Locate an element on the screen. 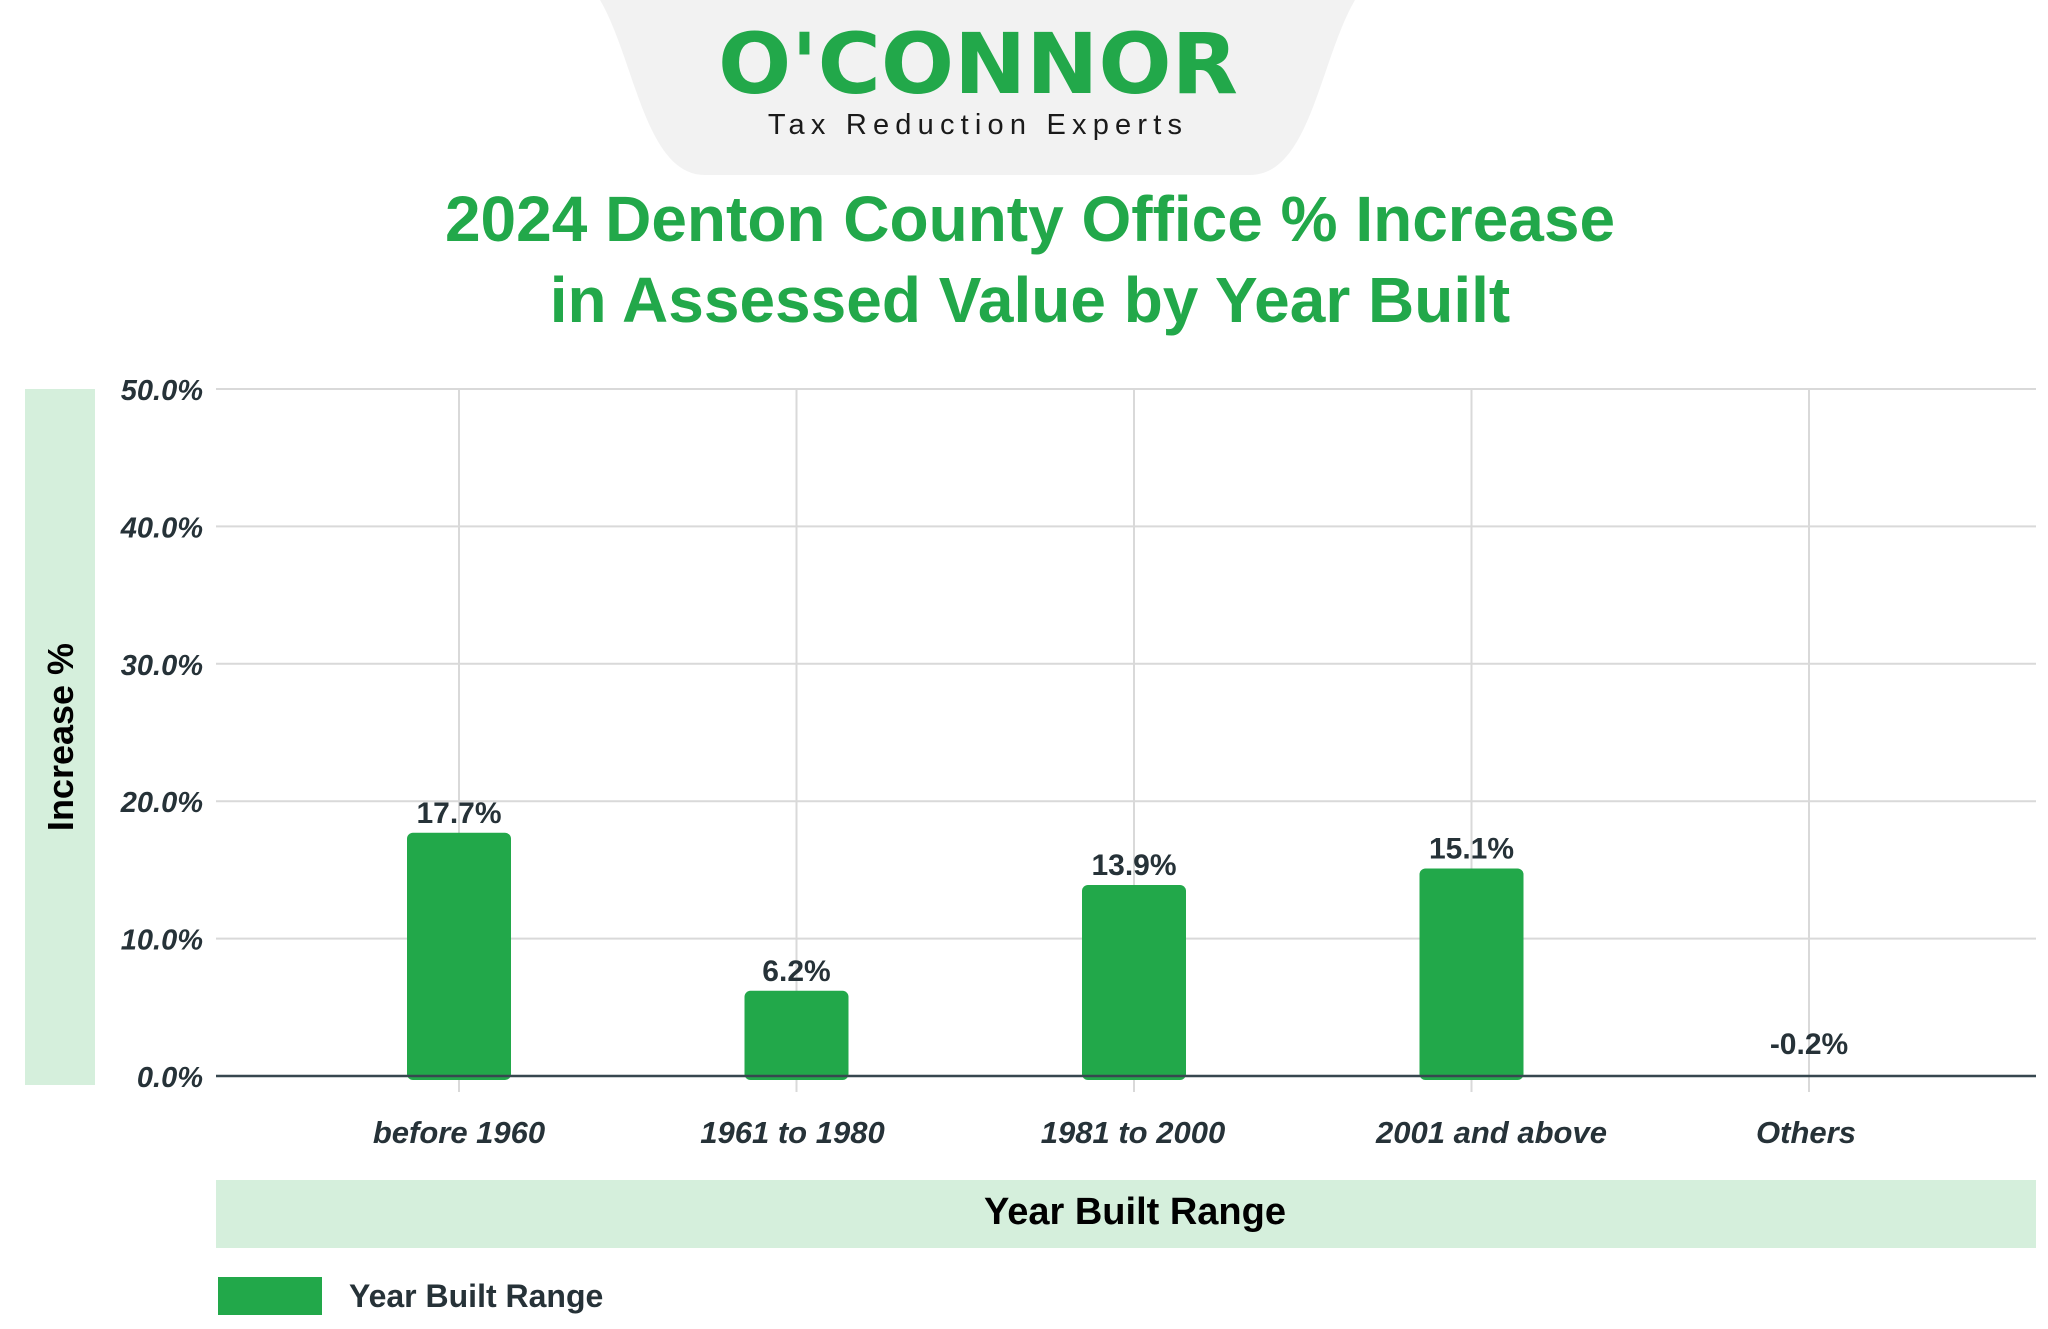 The width and height of the screenshot is (2048, 1329). value-label: 13.9% is located at coordinates (1133, 865).